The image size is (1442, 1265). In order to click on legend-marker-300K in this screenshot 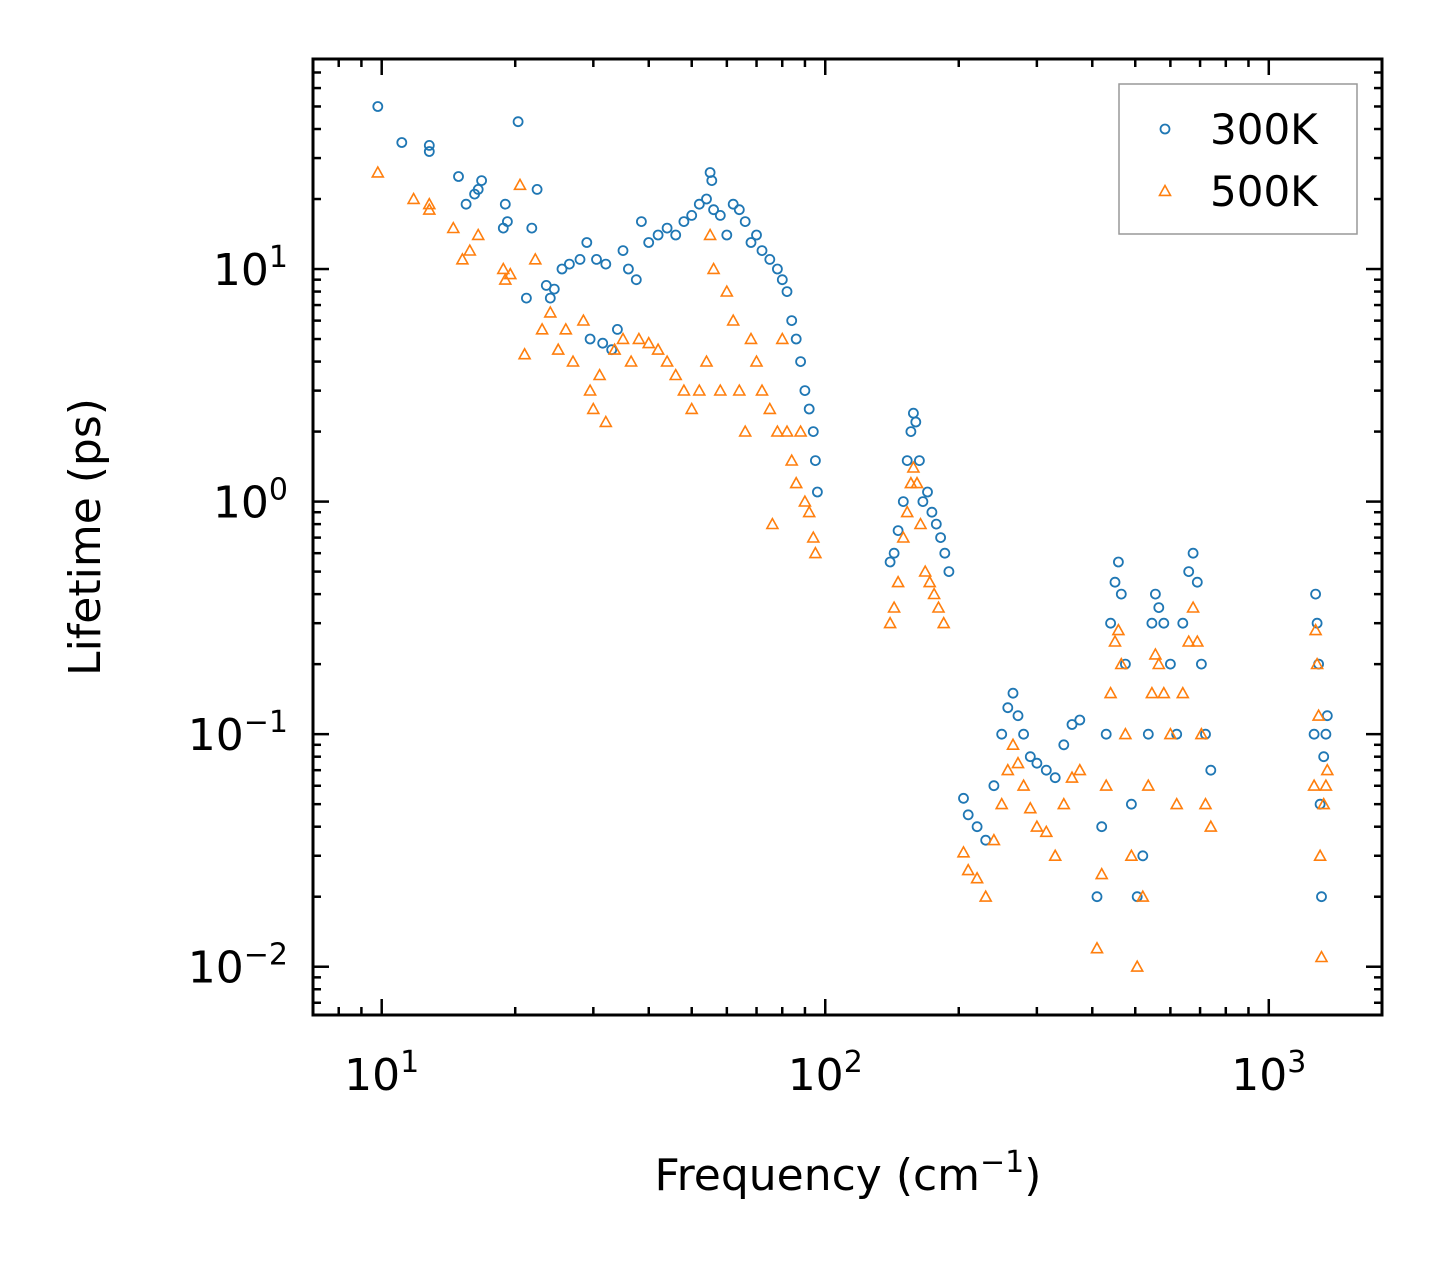, I will do `click(1165, 129)`.